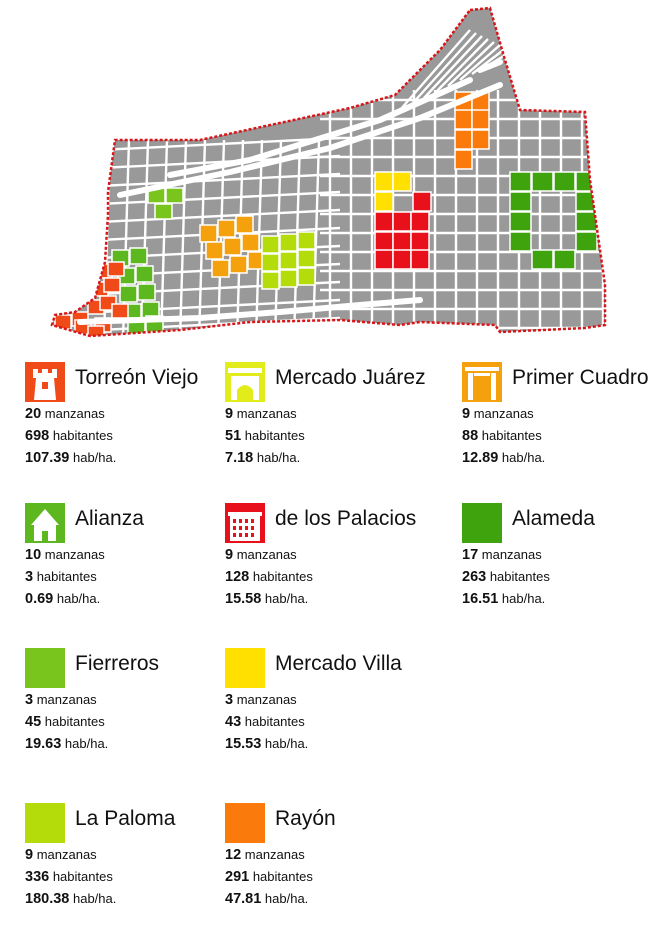 Image resolution: width=671 pixels, height=933 pixels. Describe the element at coordinates (350, 377) in the screenshot. I see `district-name: Mercado Juárez` at that location.